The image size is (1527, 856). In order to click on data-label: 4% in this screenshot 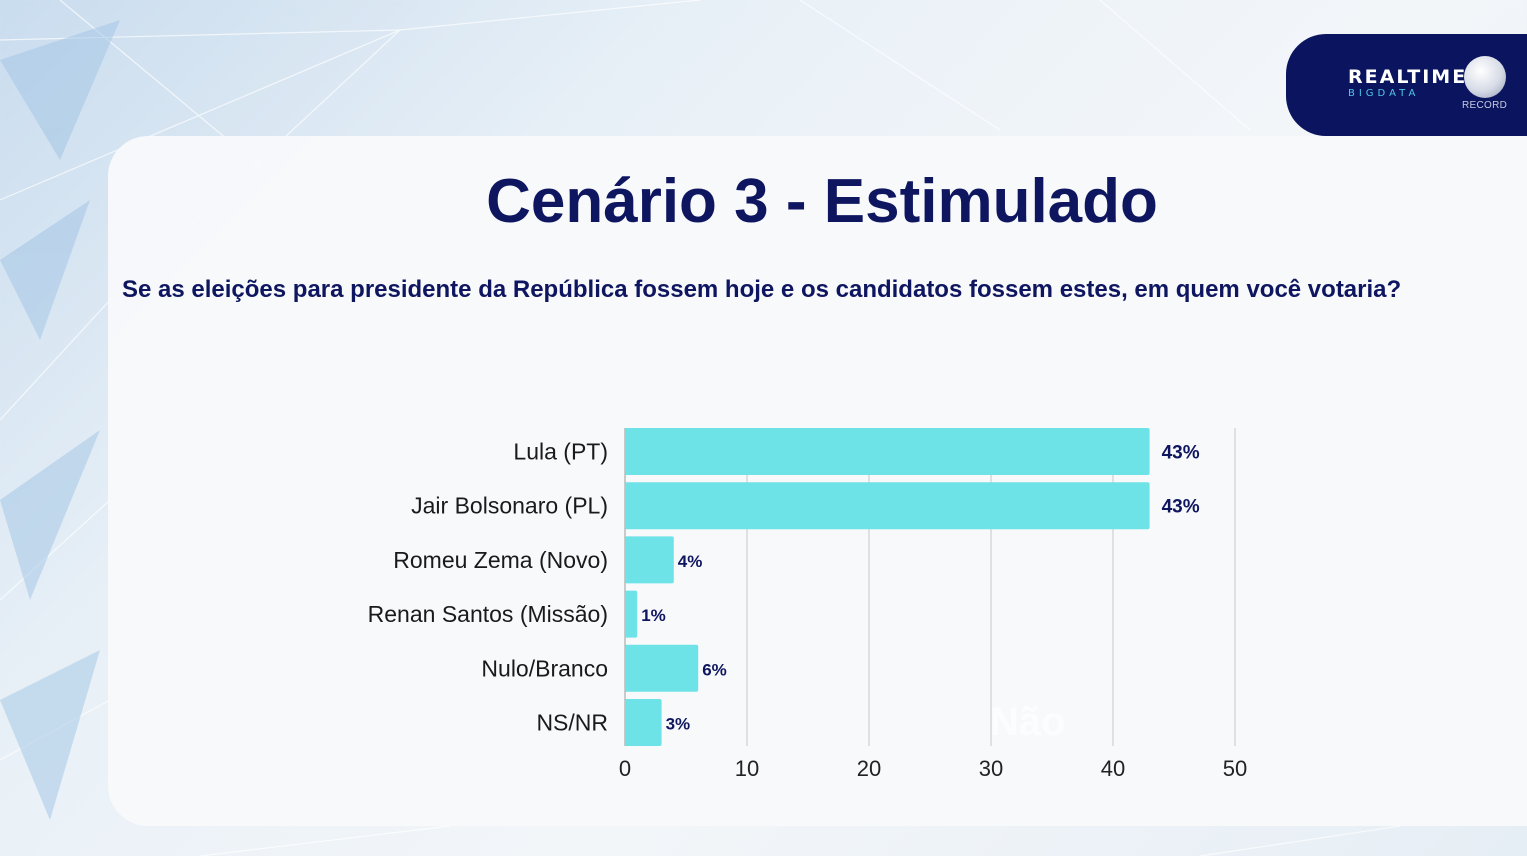, I will do `click(690, 561)`.